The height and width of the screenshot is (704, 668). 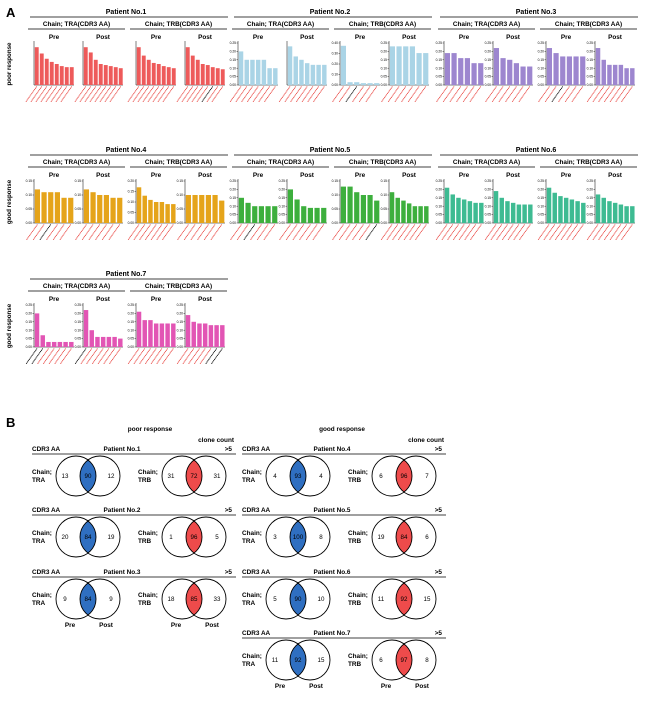 I want to click on clone-count-label: clone count, so click(x=216, y=440).